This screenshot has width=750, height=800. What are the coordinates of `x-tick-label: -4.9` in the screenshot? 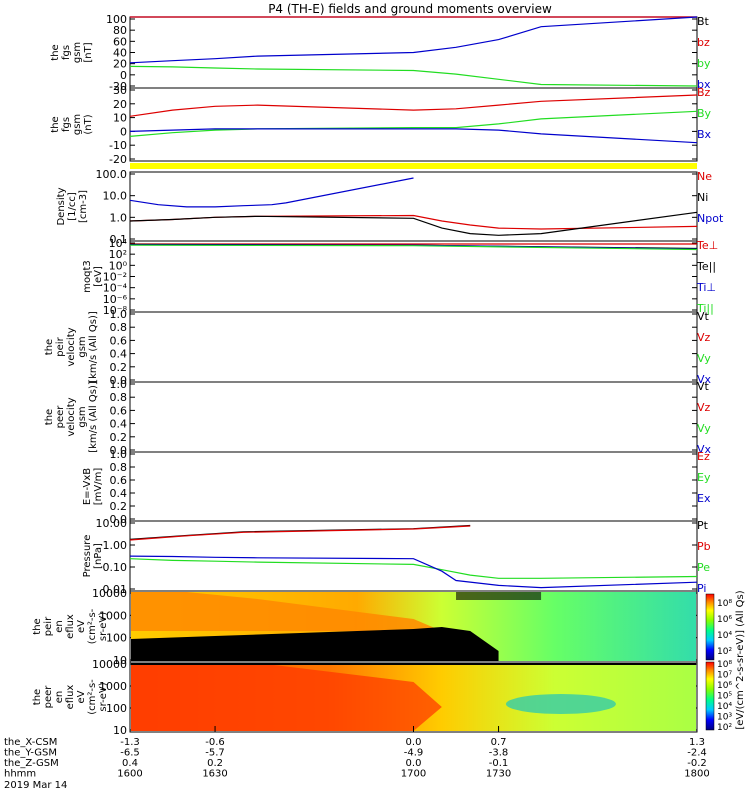 It's located at (414, 753).